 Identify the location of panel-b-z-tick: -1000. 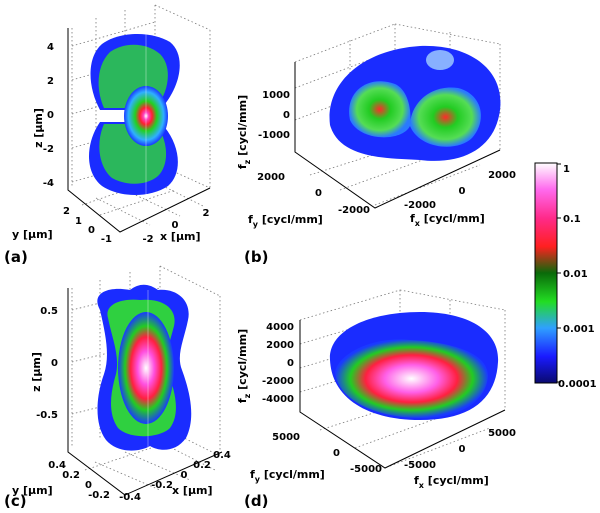
(274, 135).